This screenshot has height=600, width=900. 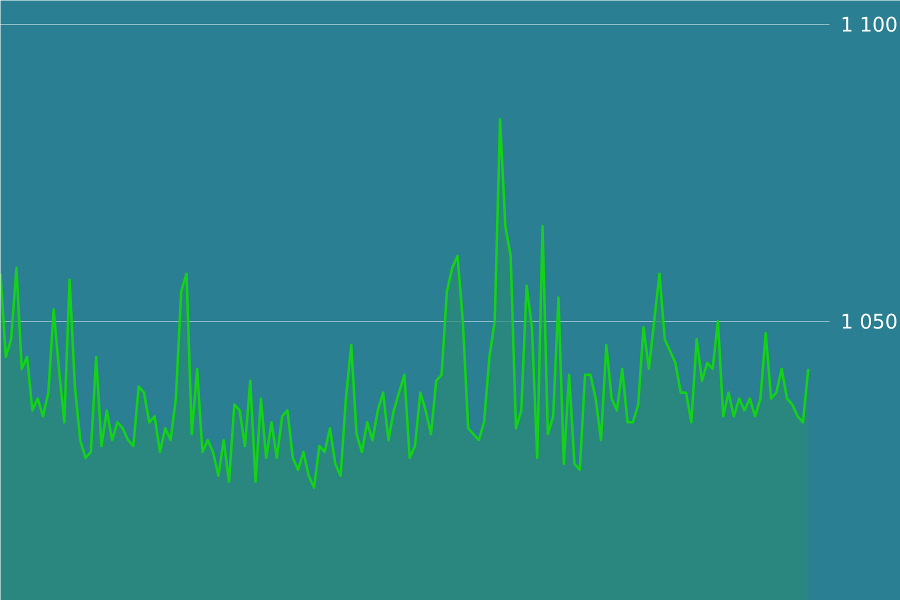 I want to click on y-tick-label: 1 050, so click(x=869, y=321).